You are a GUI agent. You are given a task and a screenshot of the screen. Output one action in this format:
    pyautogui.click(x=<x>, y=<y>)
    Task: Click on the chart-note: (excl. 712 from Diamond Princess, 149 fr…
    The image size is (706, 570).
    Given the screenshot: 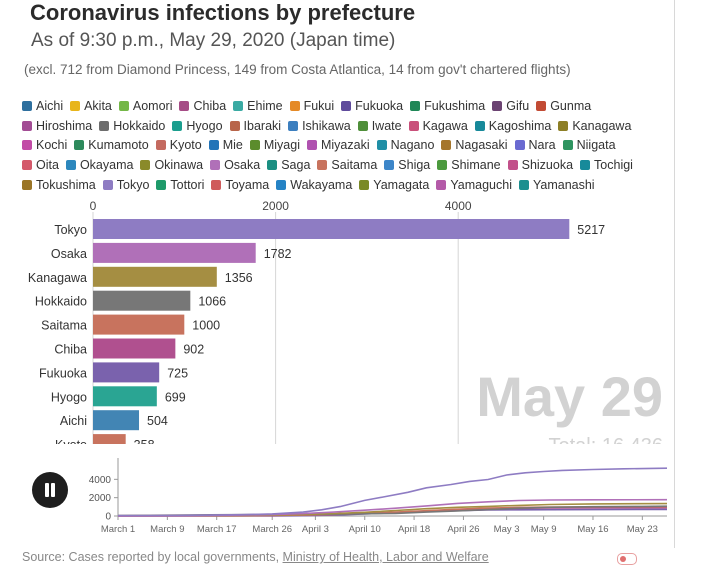 What is the action you would take?
    pyautogui.click(x=297, y=69)
    